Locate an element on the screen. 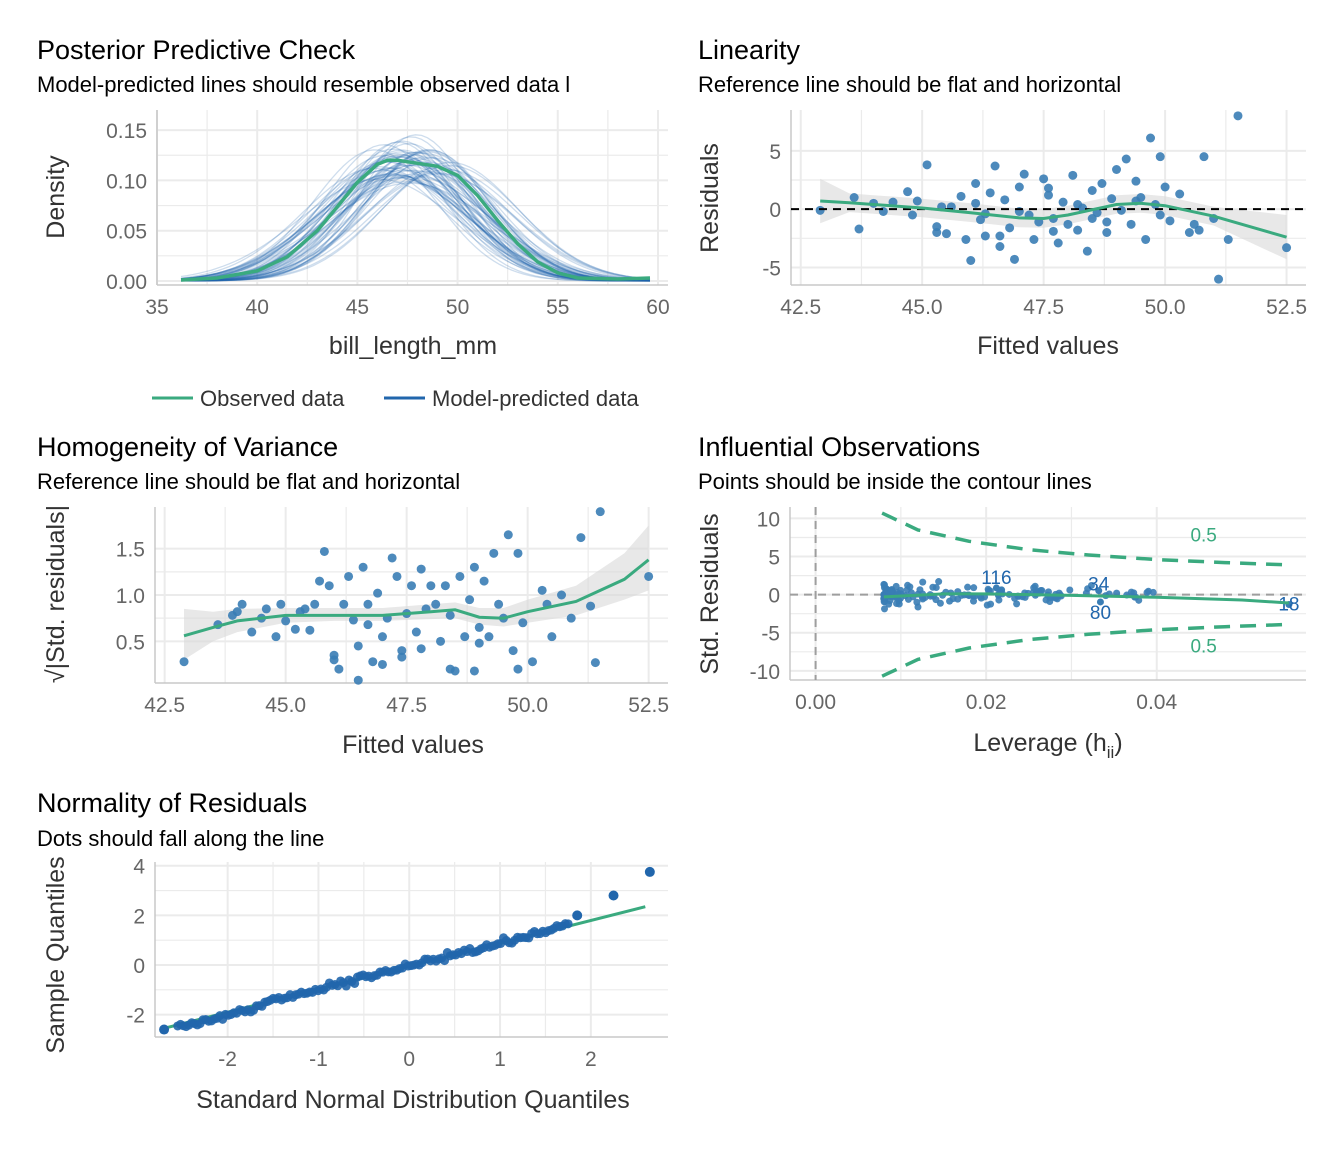 The height and width of the screenshot is (1152, 1344). y-tick-label: 2 is located at coordinates (139, 916).